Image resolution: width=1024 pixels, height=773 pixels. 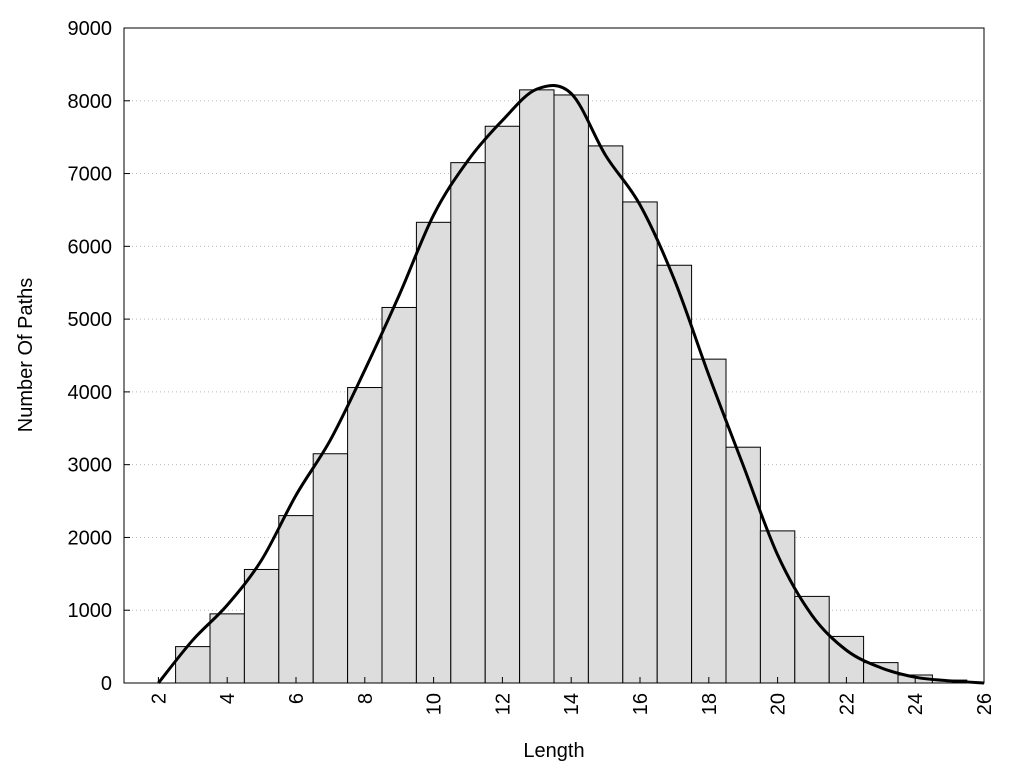 I want to click on y-tick-label: 7000, so click(x=90, y=175).